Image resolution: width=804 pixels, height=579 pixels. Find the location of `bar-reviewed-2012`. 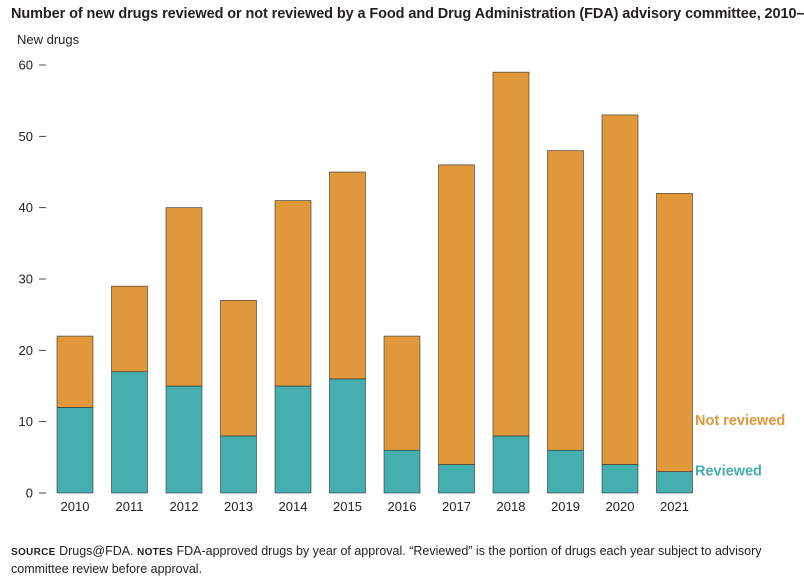

bar-reviewed-2012 is located at coordinates (184, 439).